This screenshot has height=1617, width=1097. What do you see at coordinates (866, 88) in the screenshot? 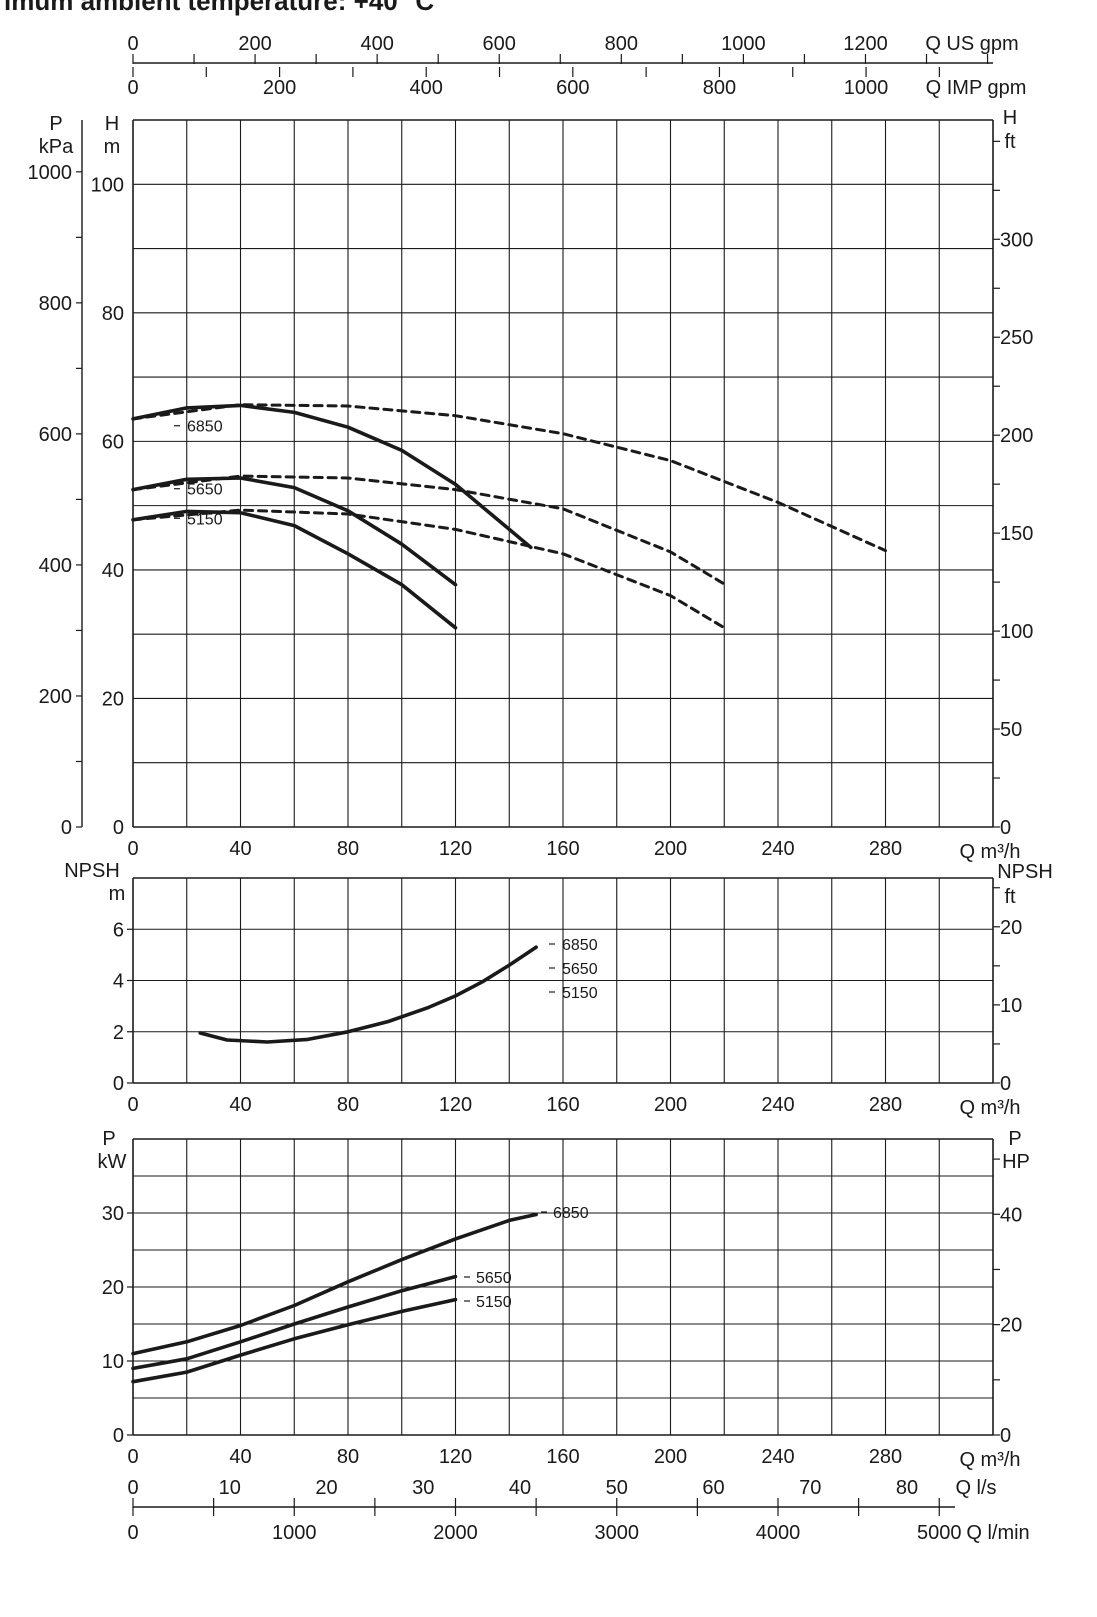
I see `imp-gpm-tick-label: 1000` at bounding box center [866, 88].